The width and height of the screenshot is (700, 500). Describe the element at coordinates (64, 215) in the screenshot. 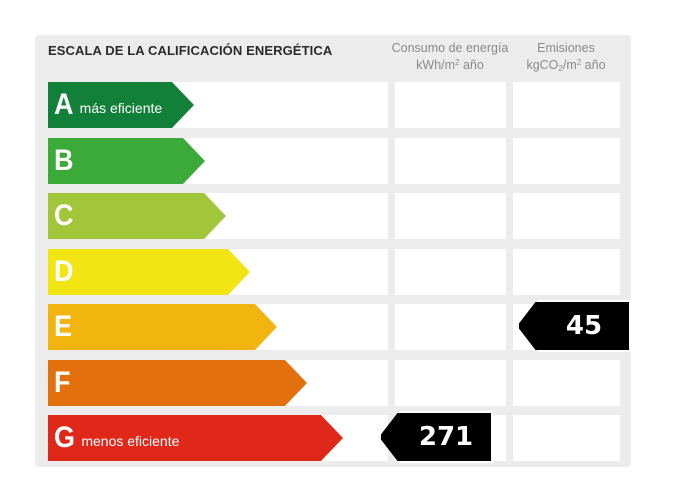

I see `rating-letter: C` at that location.